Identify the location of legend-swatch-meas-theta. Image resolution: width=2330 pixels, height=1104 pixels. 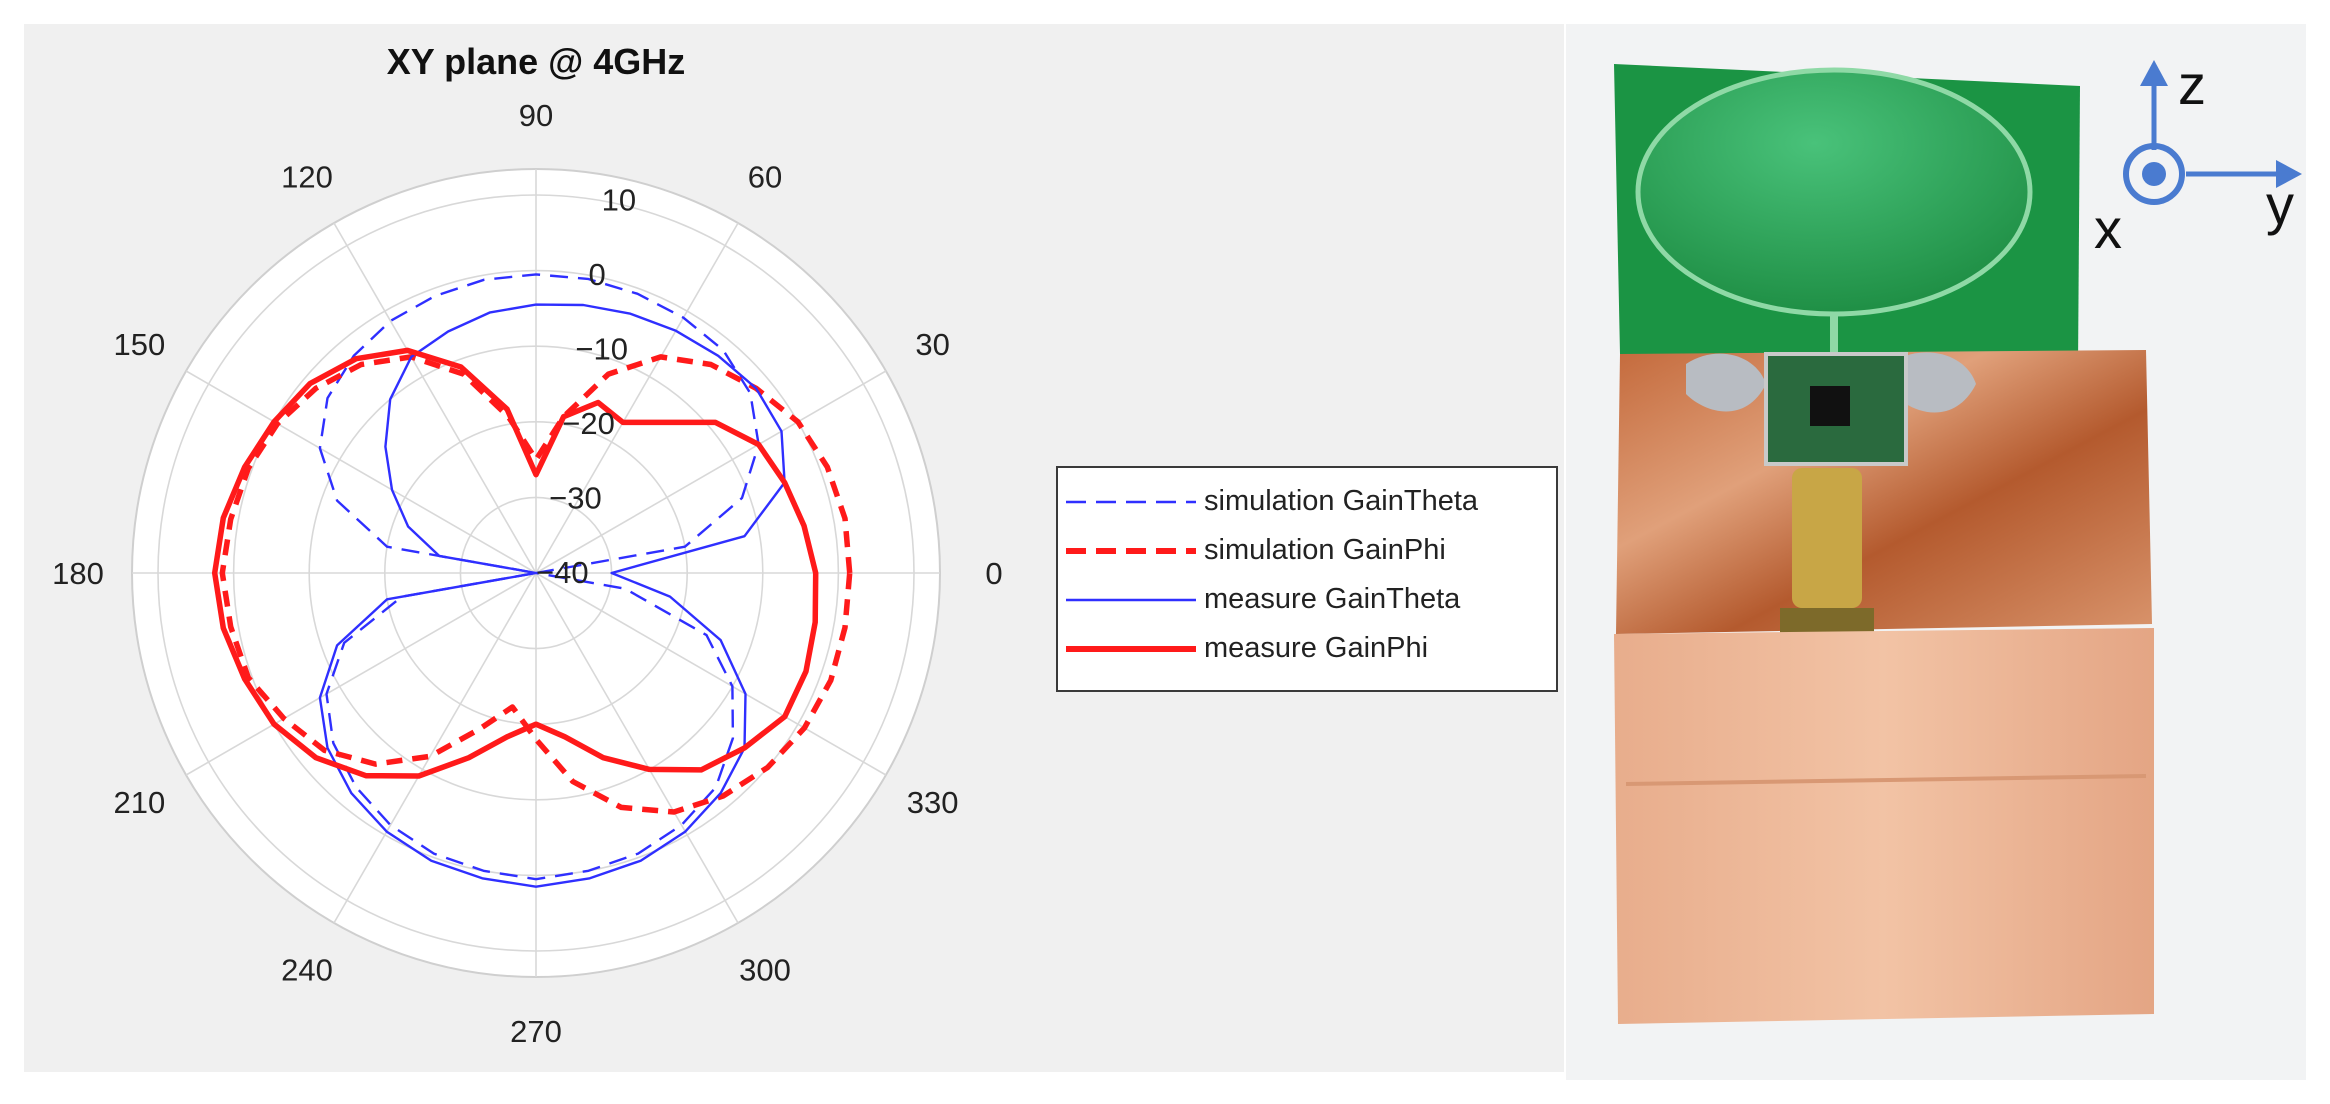
(1131, 599).